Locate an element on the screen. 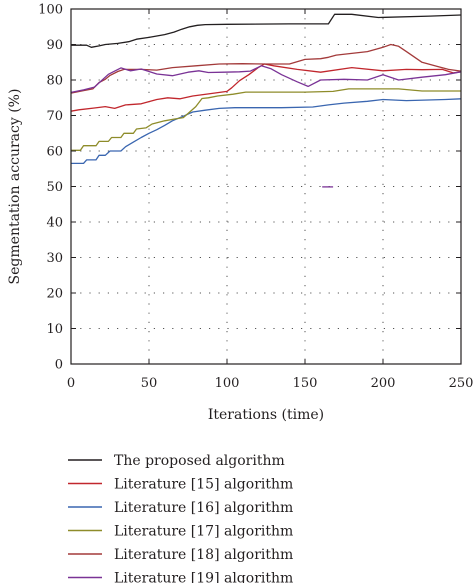  legend-item: Literature [15] algorithm is located at coordinates (180, 485).